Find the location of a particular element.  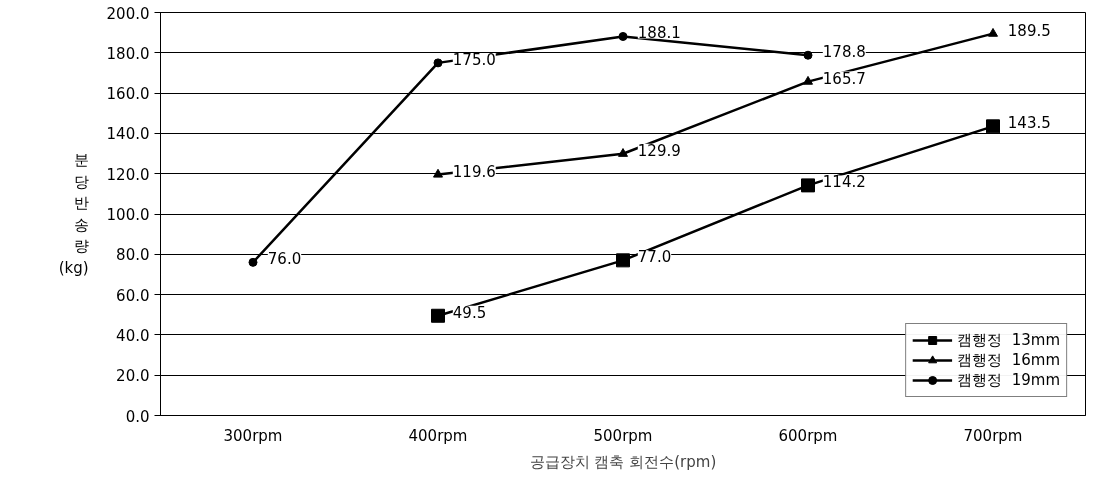

x-tick-label: 500rpm is located at coordinates (623, 435).